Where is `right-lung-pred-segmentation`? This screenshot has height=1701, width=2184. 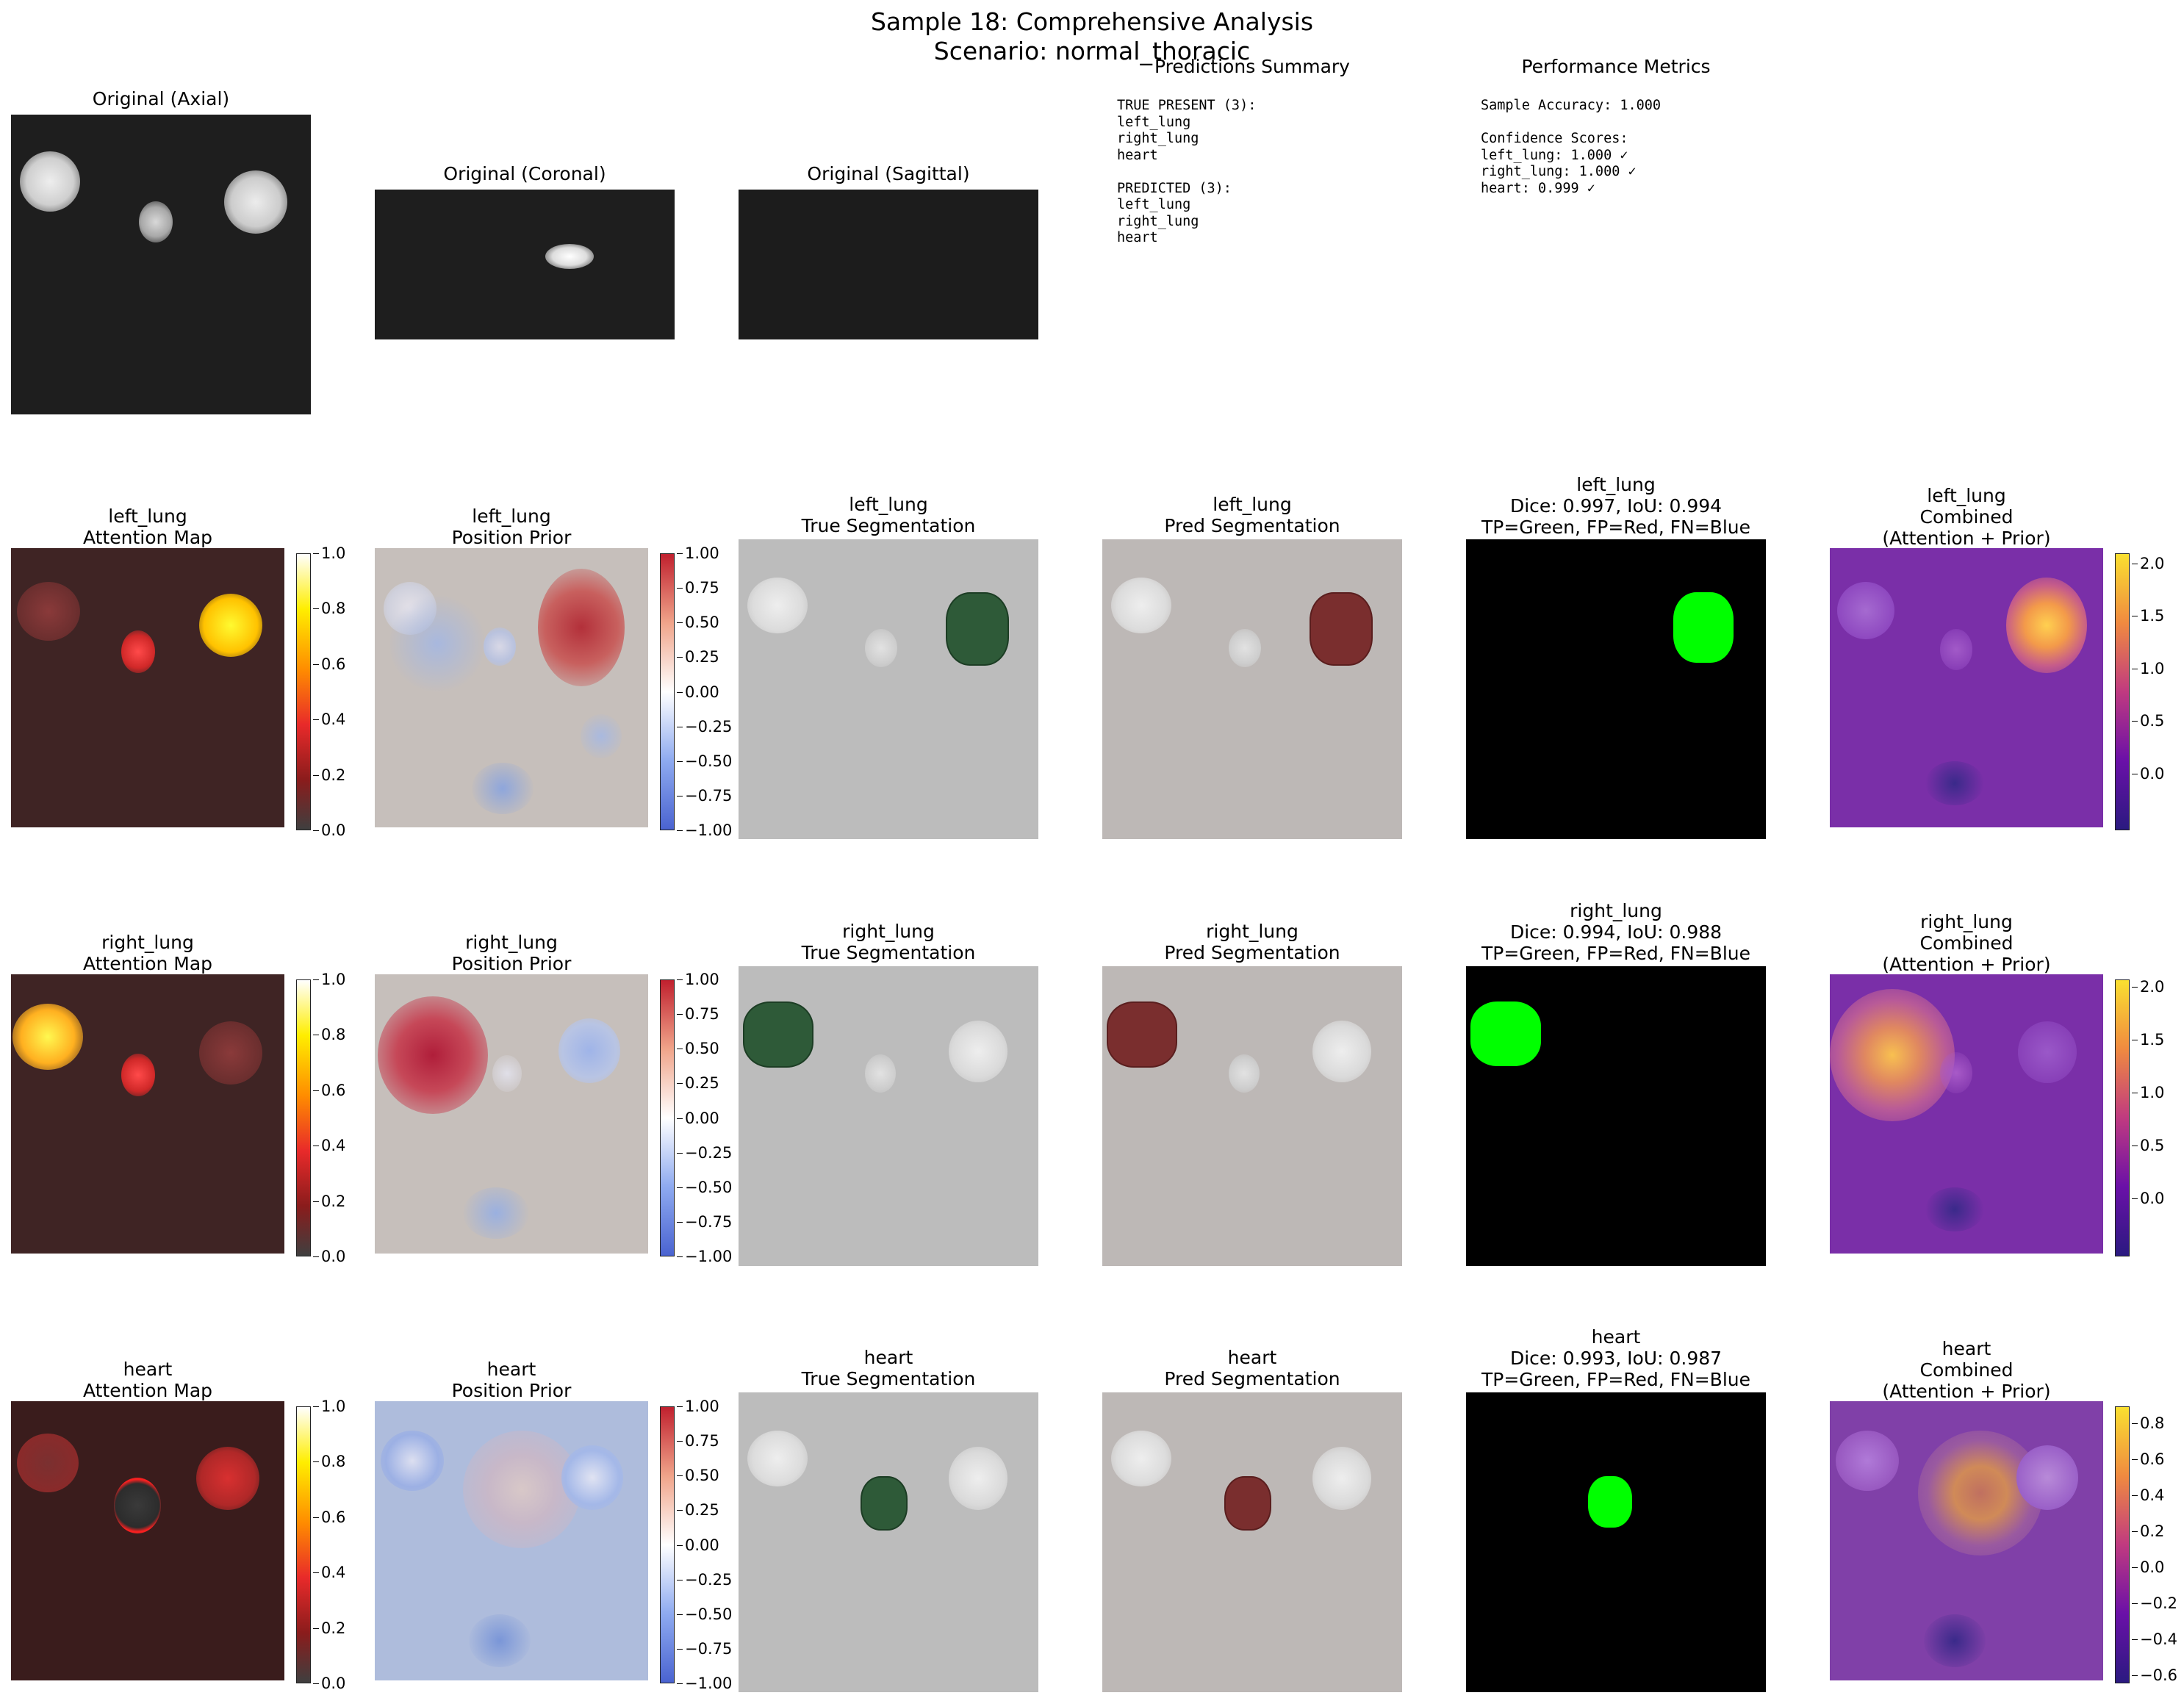 right-lung-pred-segmentation is located at coordinates (1252, 1116).